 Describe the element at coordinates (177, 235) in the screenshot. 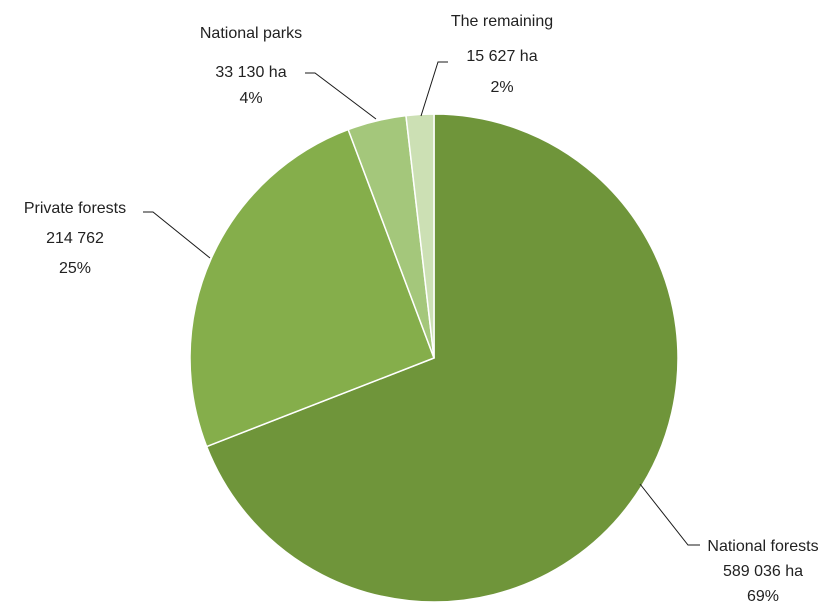

I see `leader-line-private-forests` at that location.